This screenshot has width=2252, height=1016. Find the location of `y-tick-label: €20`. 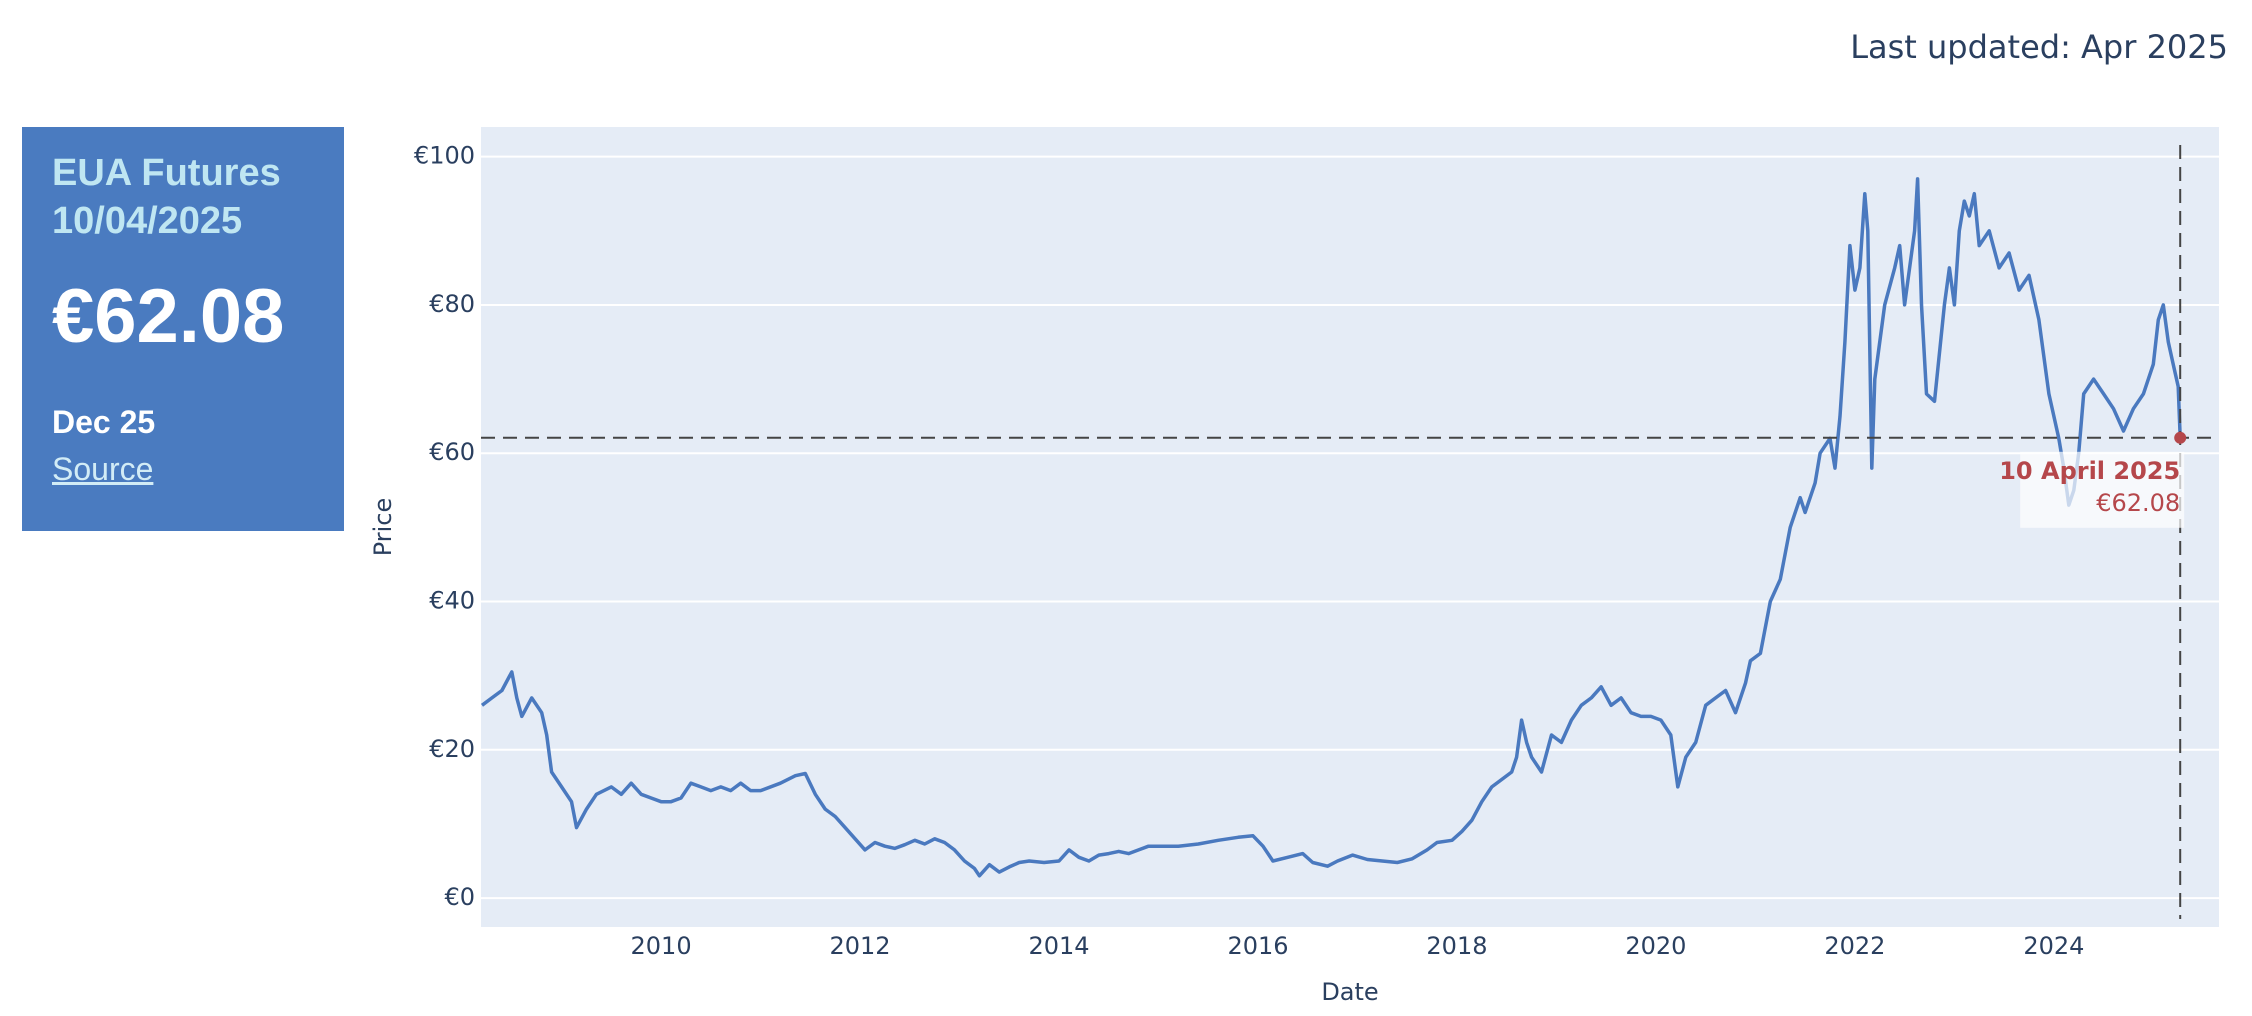

y-tick-label: €20 is located at coordinates (452, 749).